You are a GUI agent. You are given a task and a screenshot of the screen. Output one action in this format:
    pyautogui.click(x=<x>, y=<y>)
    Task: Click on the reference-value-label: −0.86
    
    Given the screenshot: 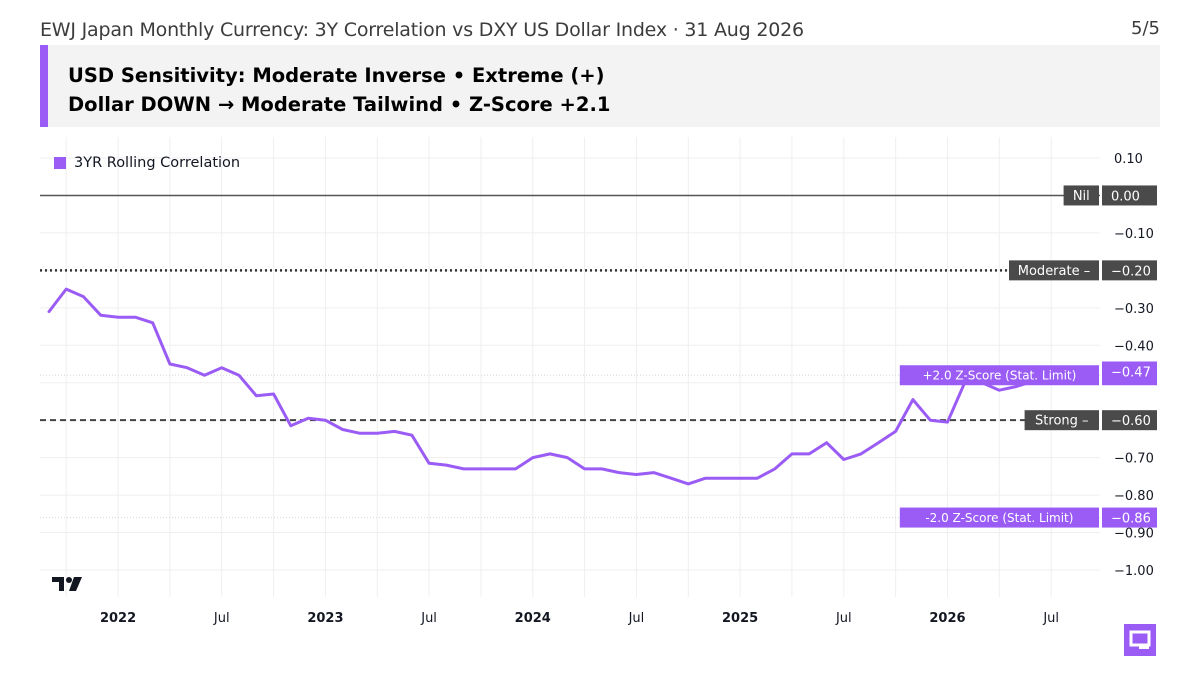 What is the action you would take?
    pyautogui.click(x=1131, y=519)
    